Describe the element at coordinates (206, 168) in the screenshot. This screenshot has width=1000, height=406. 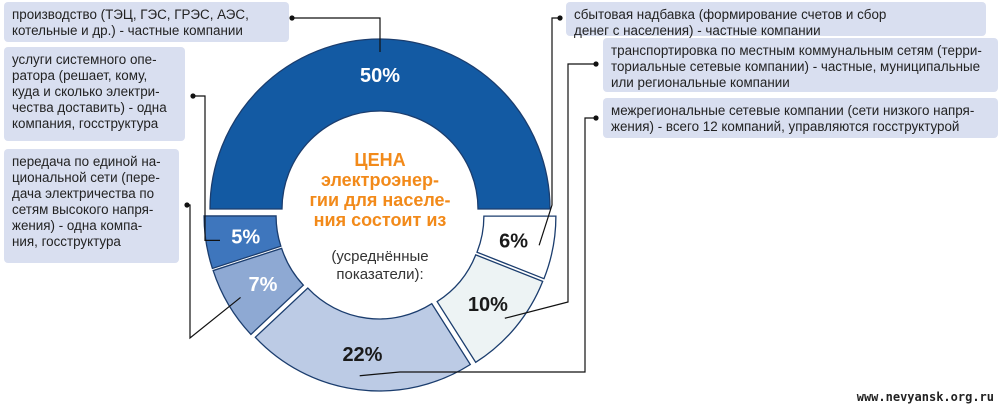
I see `leader-system-operator` at that location.